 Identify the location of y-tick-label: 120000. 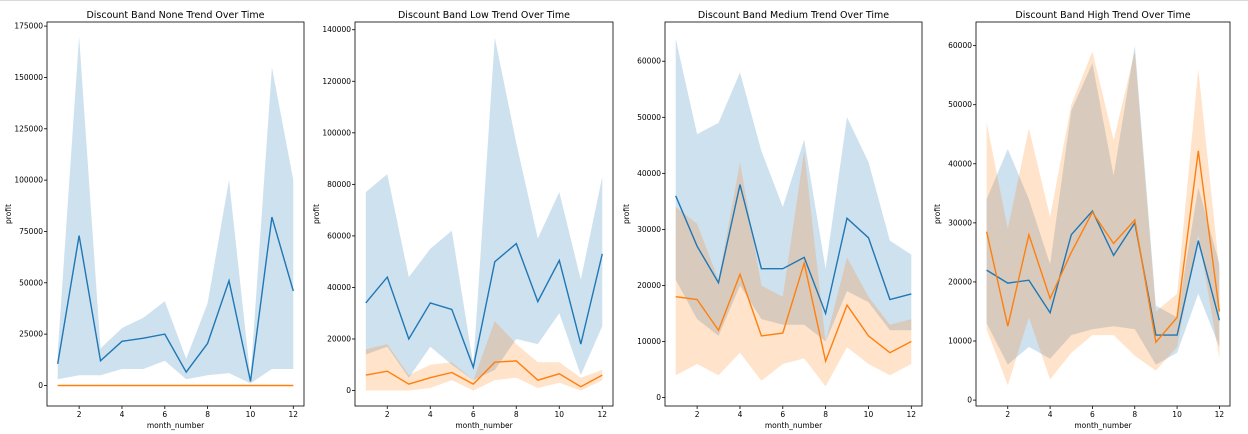
(336, 81).